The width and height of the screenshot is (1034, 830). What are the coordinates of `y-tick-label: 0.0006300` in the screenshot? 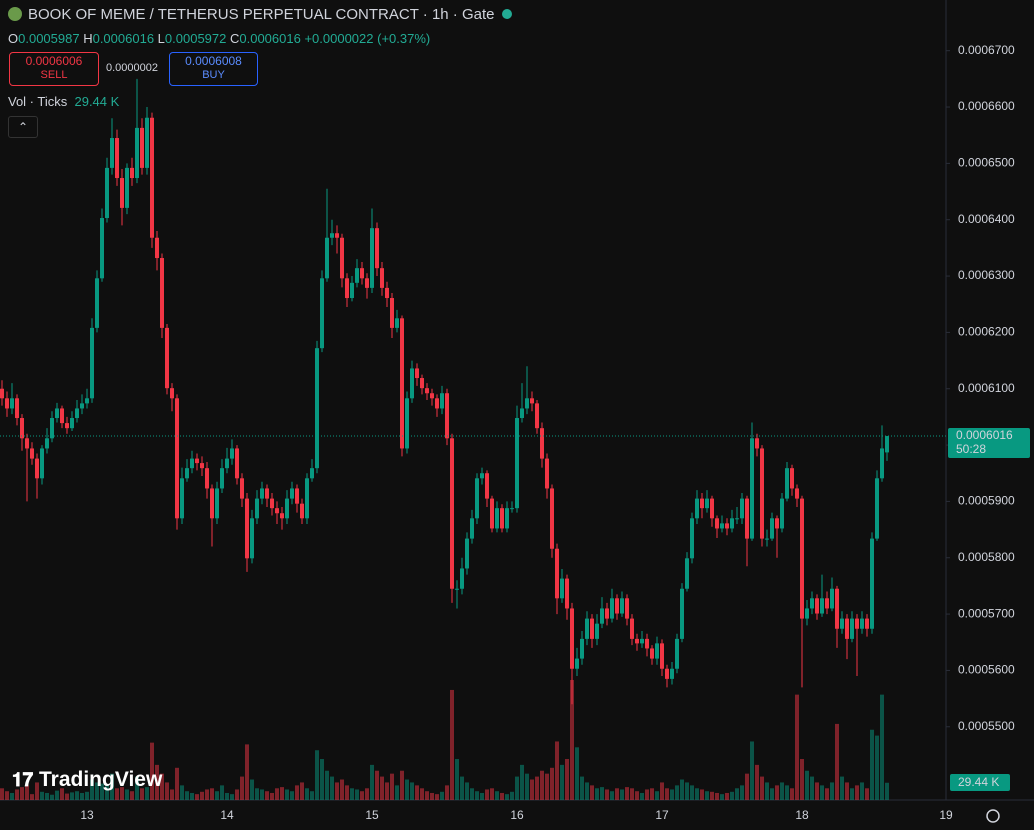 It's located at (986, 275).